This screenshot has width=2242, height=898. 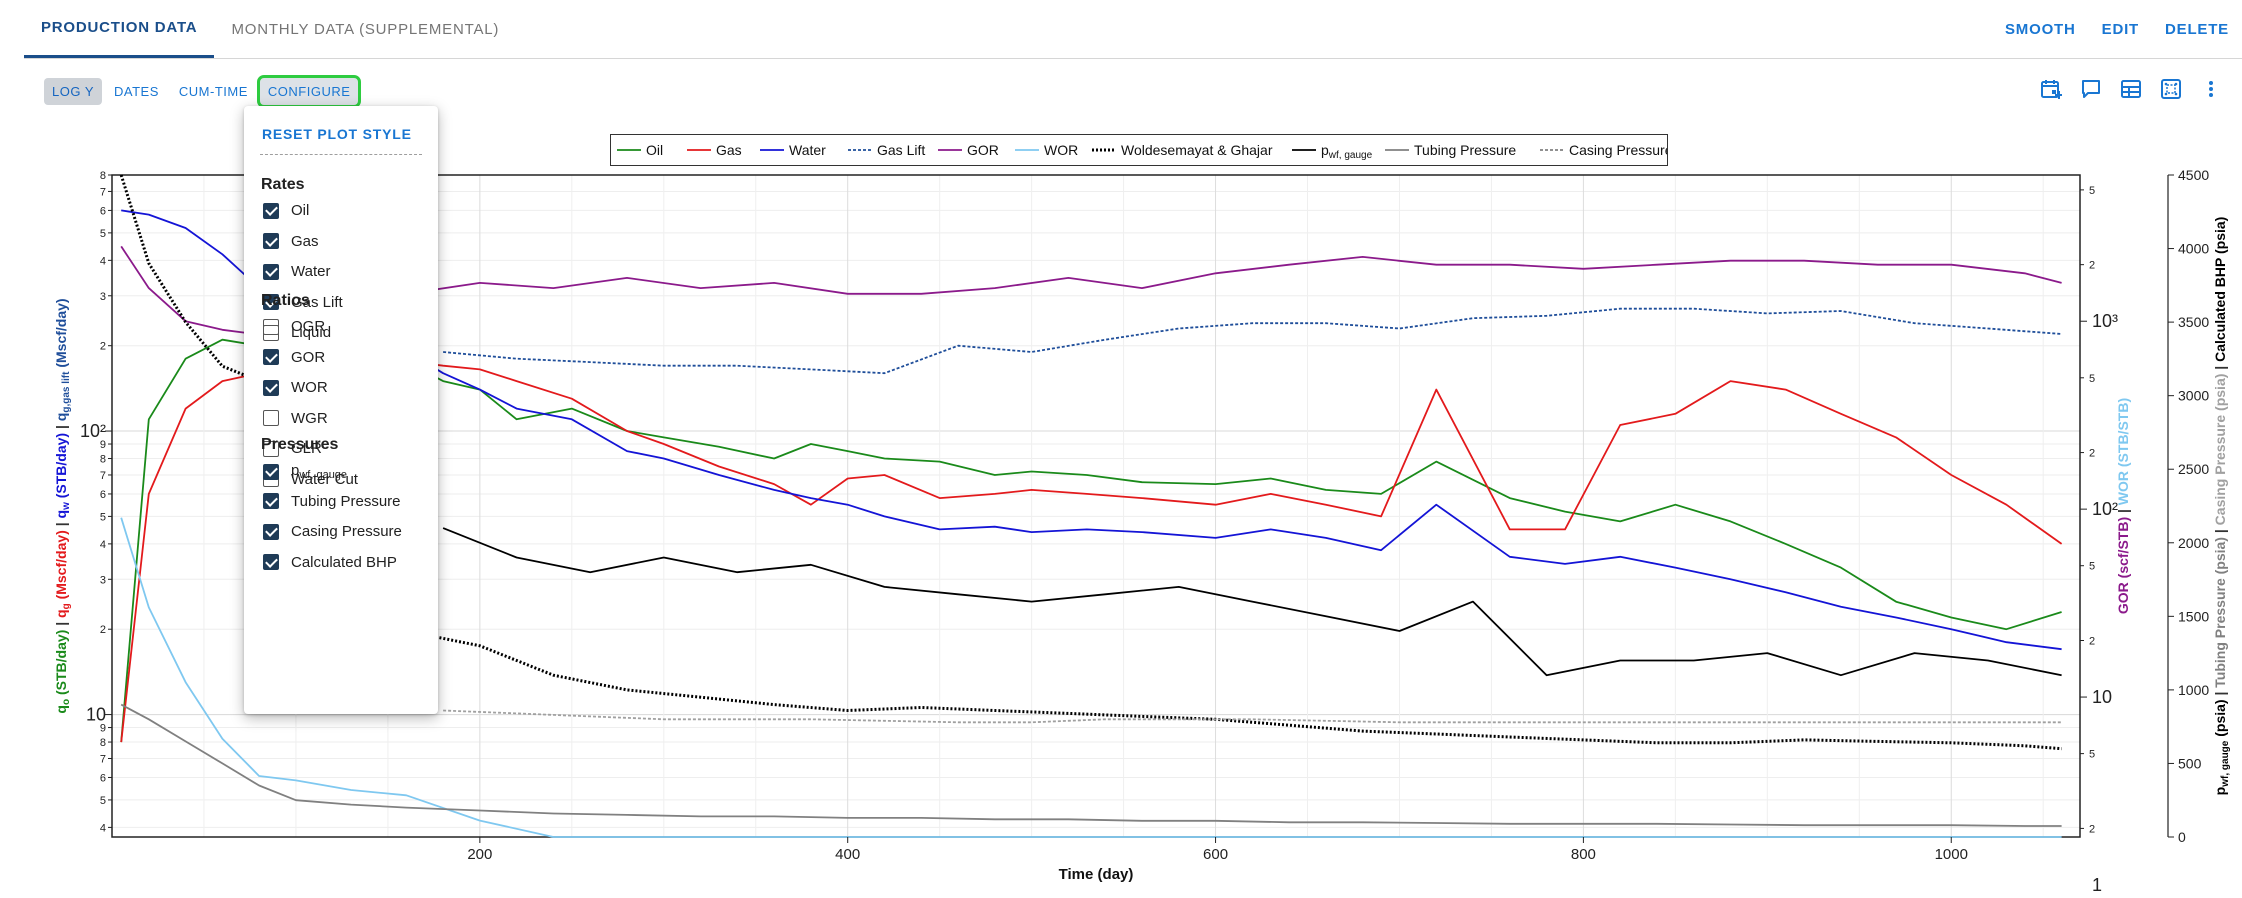 What do you see at coordinates (901, 150) in the screenshot?
I see `legend-label-gas-lift: Gas Lift` at bounding box center [901, 150].